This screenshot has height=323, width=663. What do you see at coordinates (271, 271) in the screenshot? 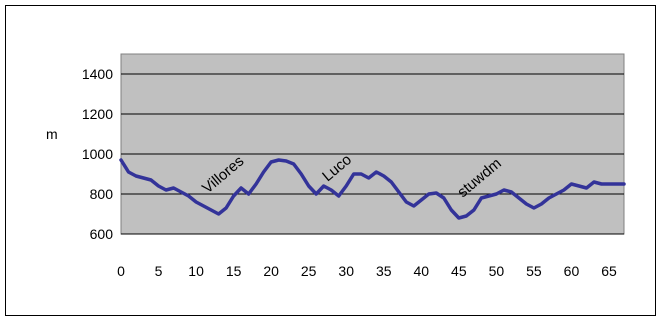
I see `x-tick-label: 20` at bounding box center [271, 271].